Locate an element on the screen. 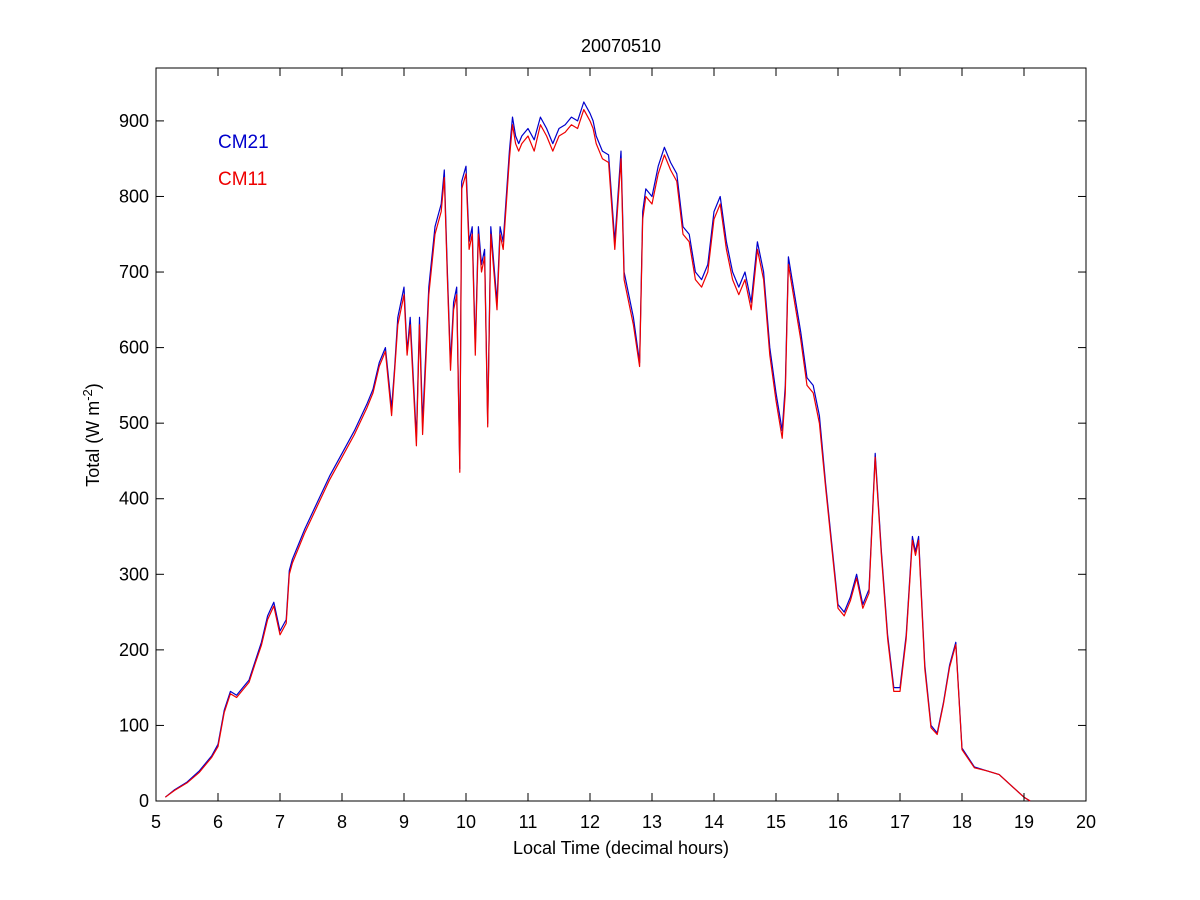 This screenshot has width=1200, height=900. x-tick-label: 7 is located at coordinates (280, 822).